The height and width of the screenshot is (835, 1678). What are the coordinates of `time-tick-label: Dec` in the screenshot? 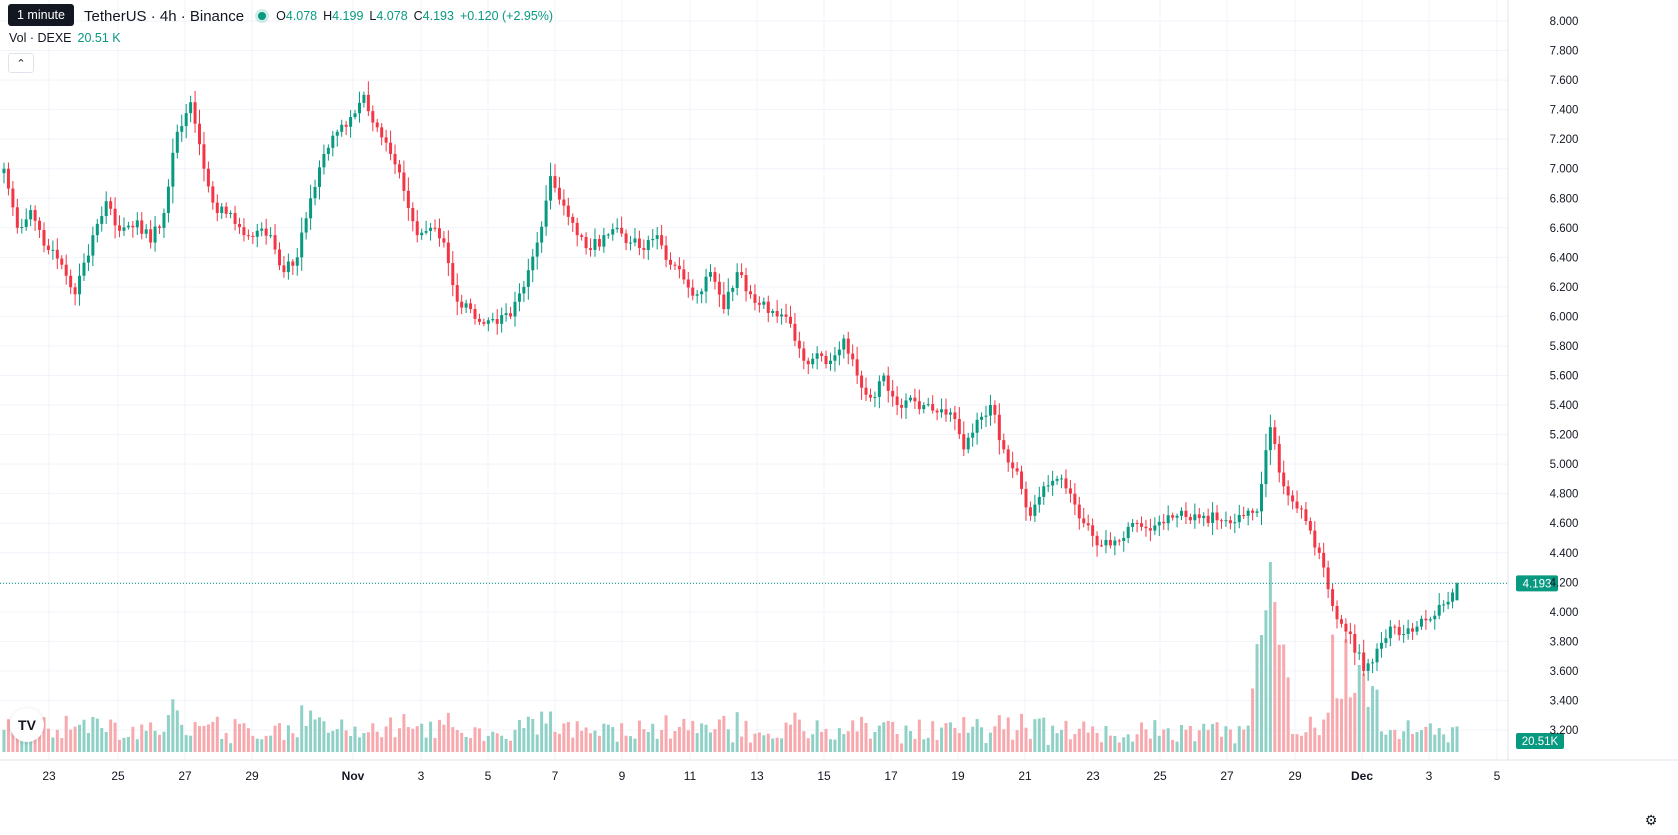 It's located at (1362, 776).